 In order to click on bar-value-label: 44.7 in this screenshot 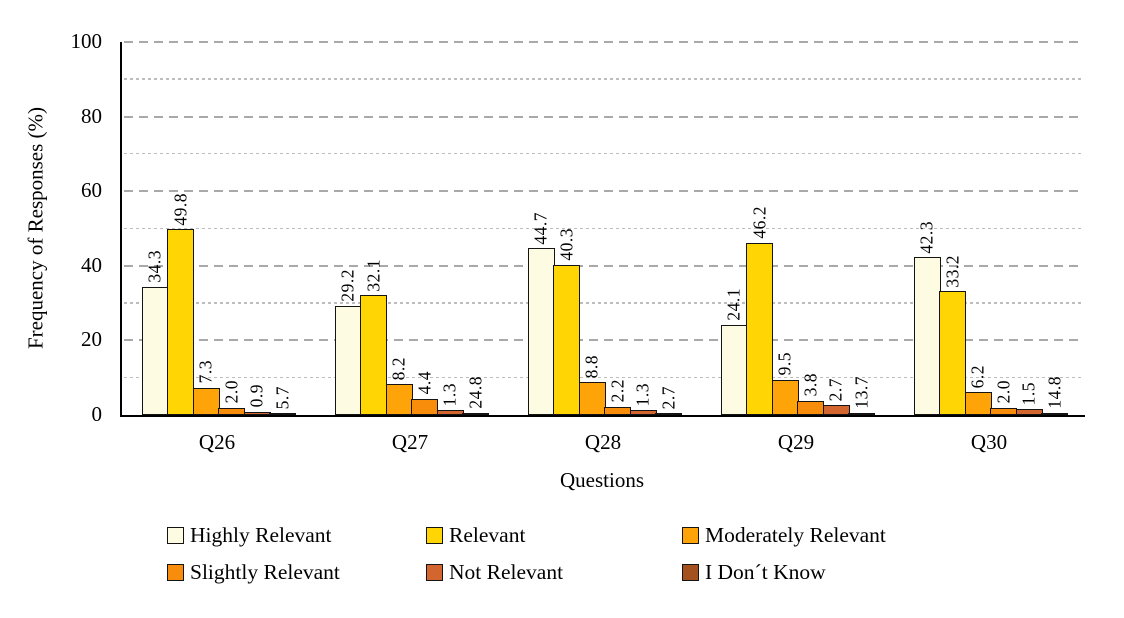, I will do `click(540, 228)`.